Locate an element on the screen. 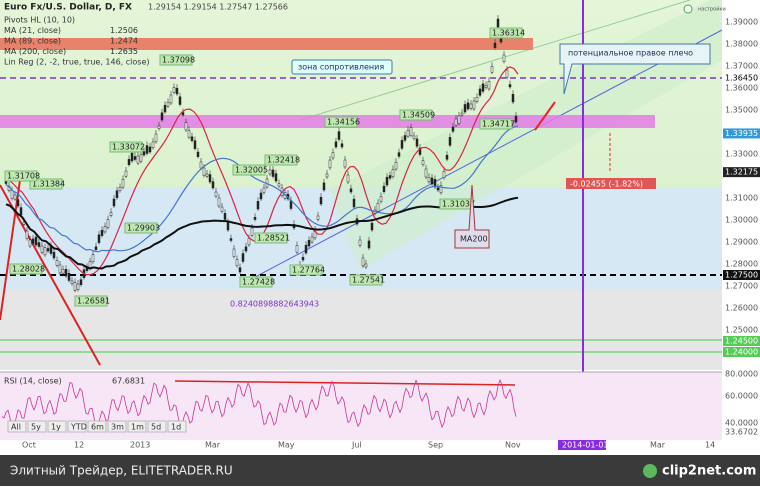 The width and height of the screenshot is (760, 490). range-label: 6m is located at coordinates (97, 427).